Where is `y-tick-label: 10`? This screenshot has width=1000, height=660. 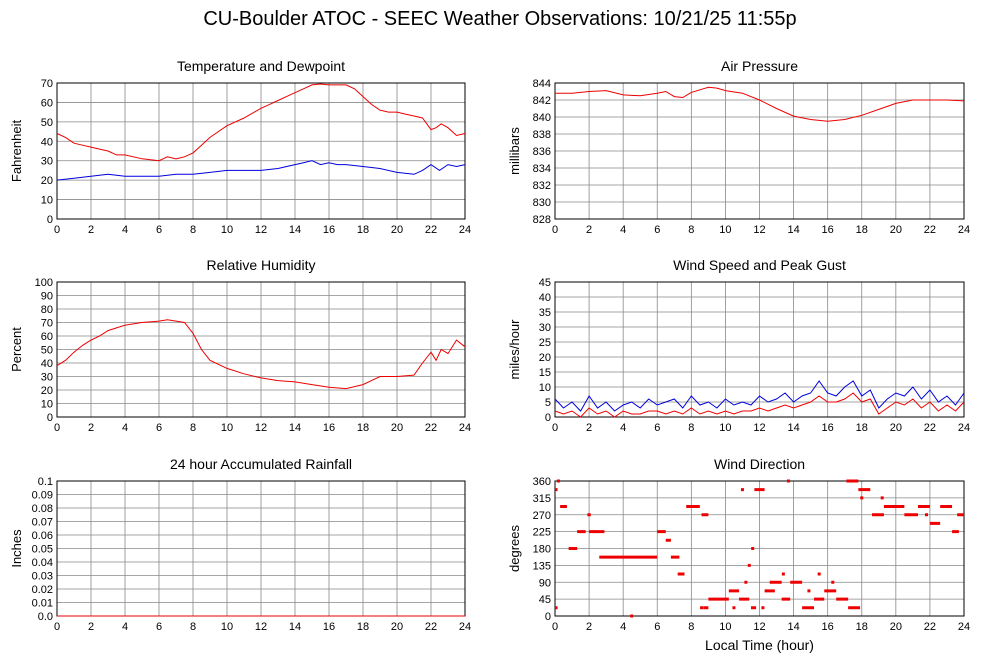
y-tick-label: 10 is located at coordinates (47, 201).